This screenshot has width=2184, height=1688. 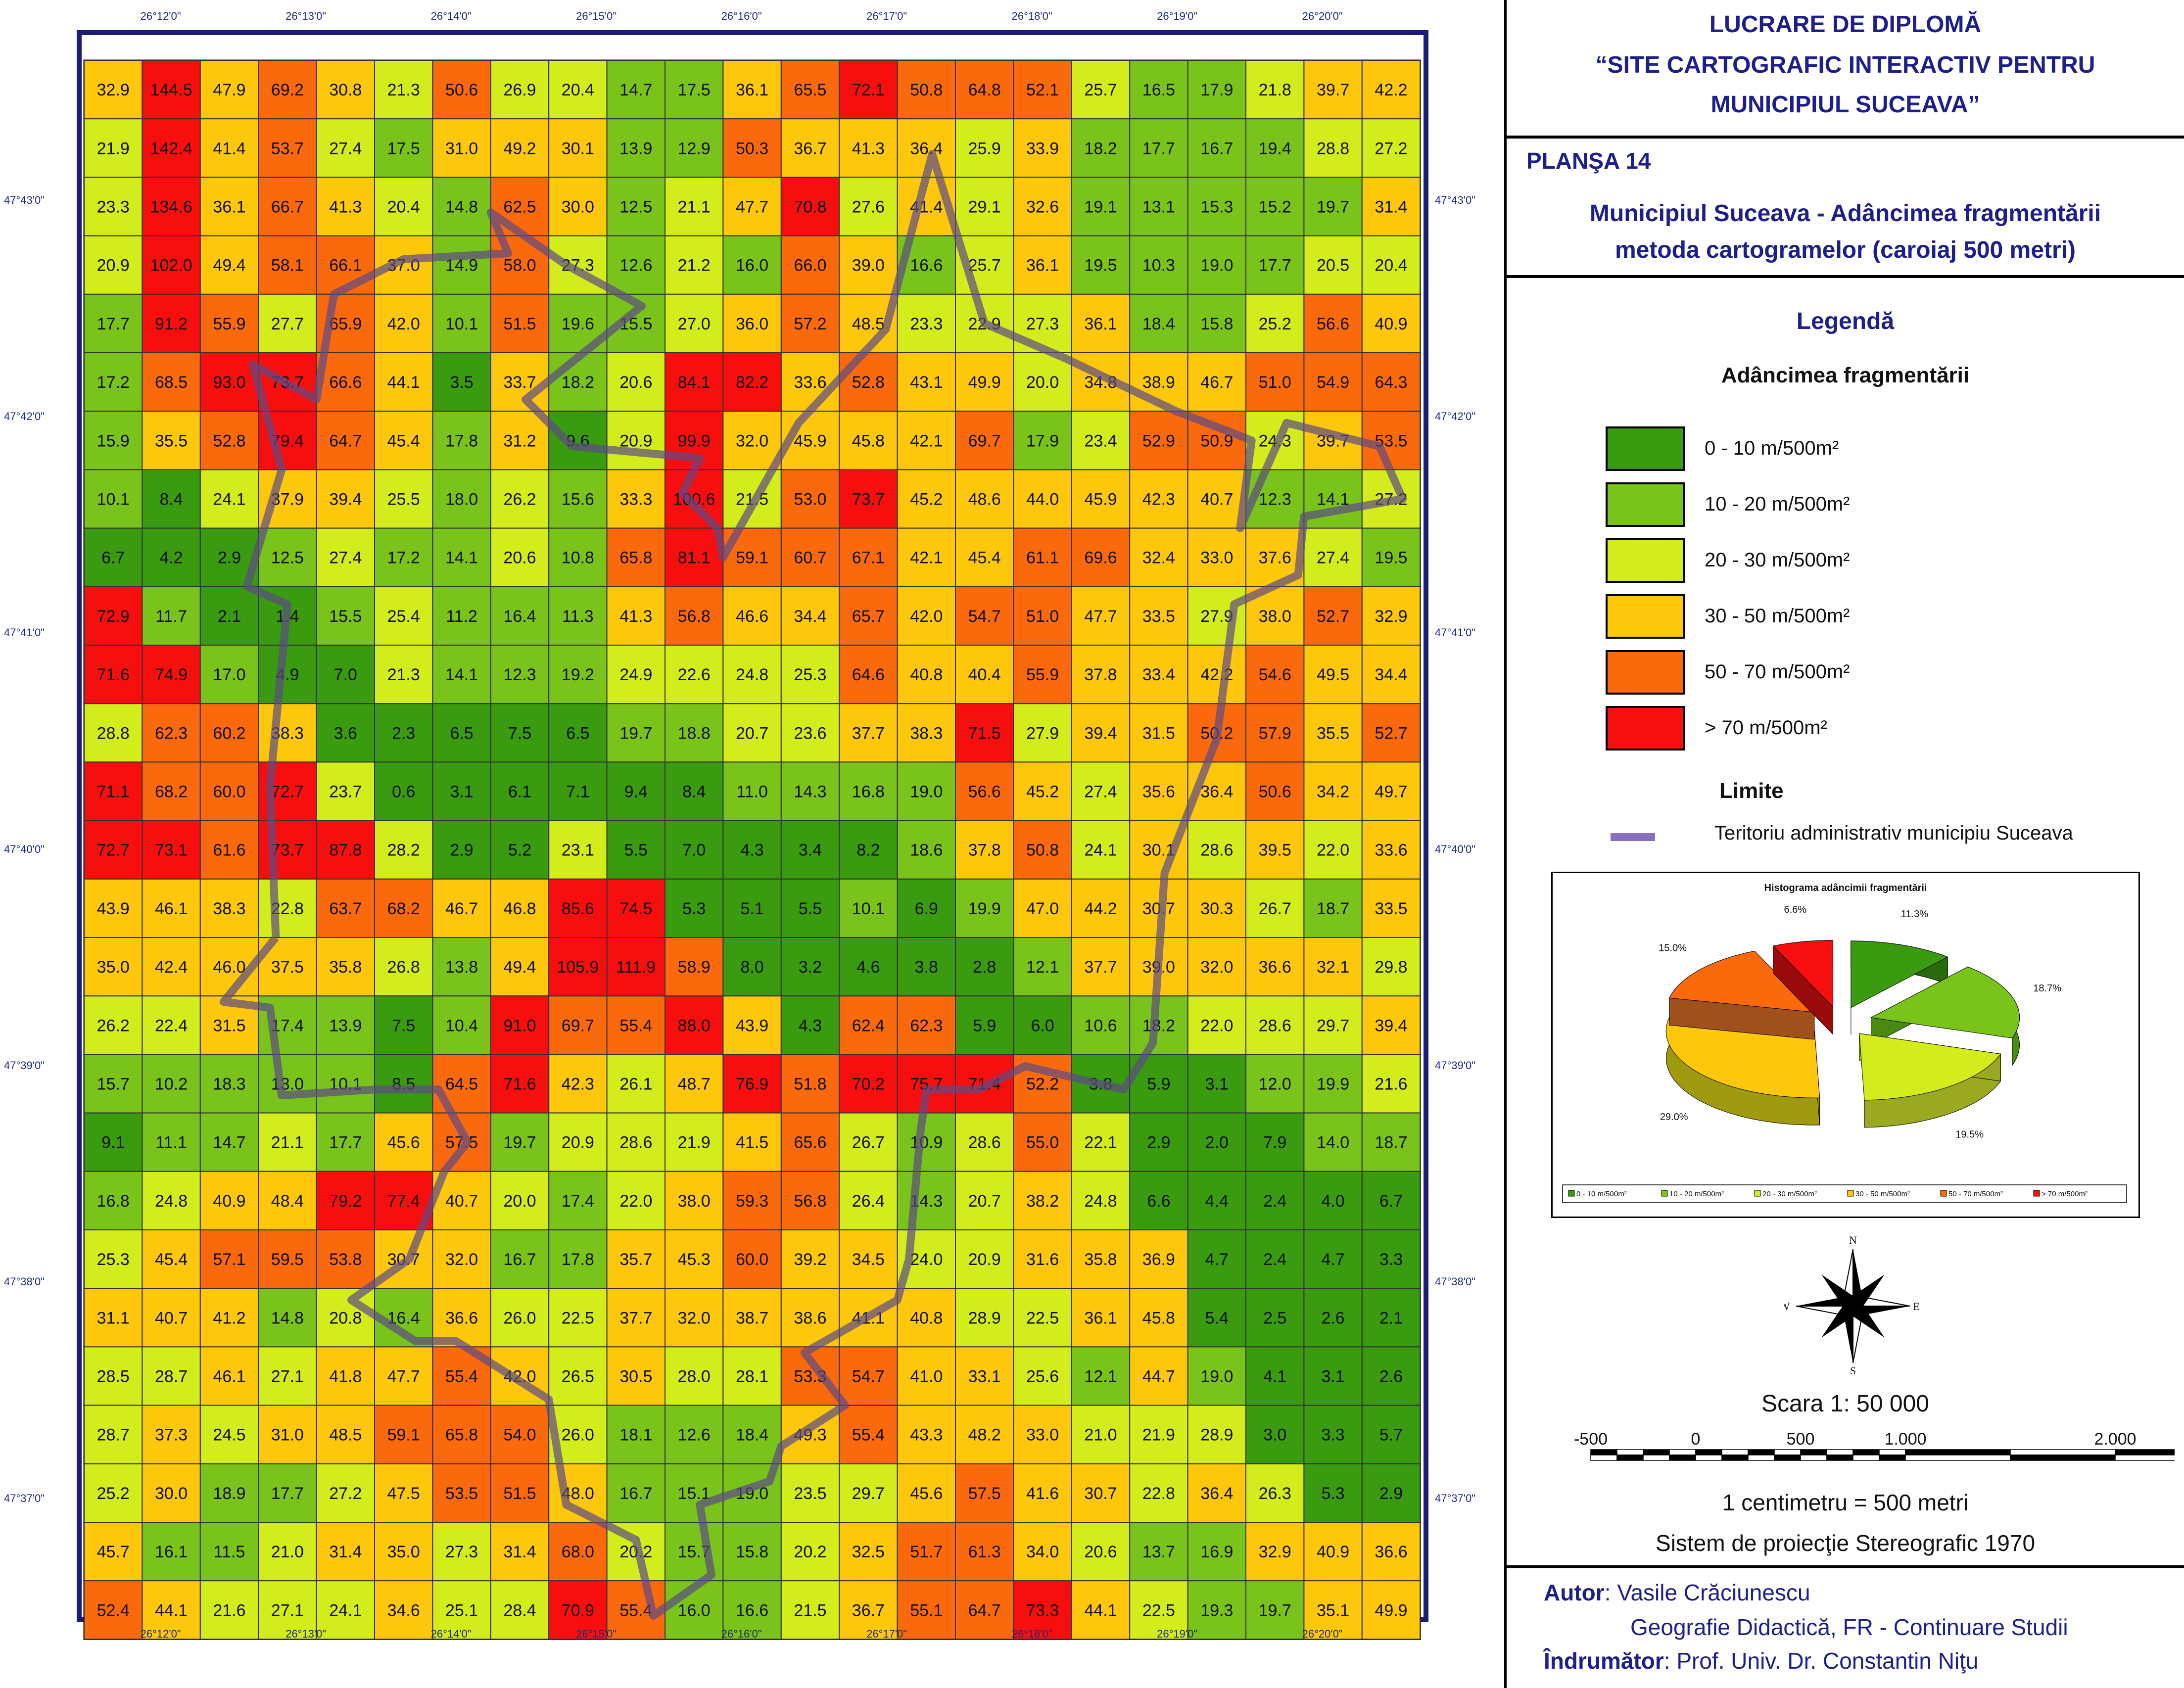 What do you see at coordinates (461, 1493) in the screenshot?
I see `grid-cell: 53.5` at bounding box center [461, 1493].